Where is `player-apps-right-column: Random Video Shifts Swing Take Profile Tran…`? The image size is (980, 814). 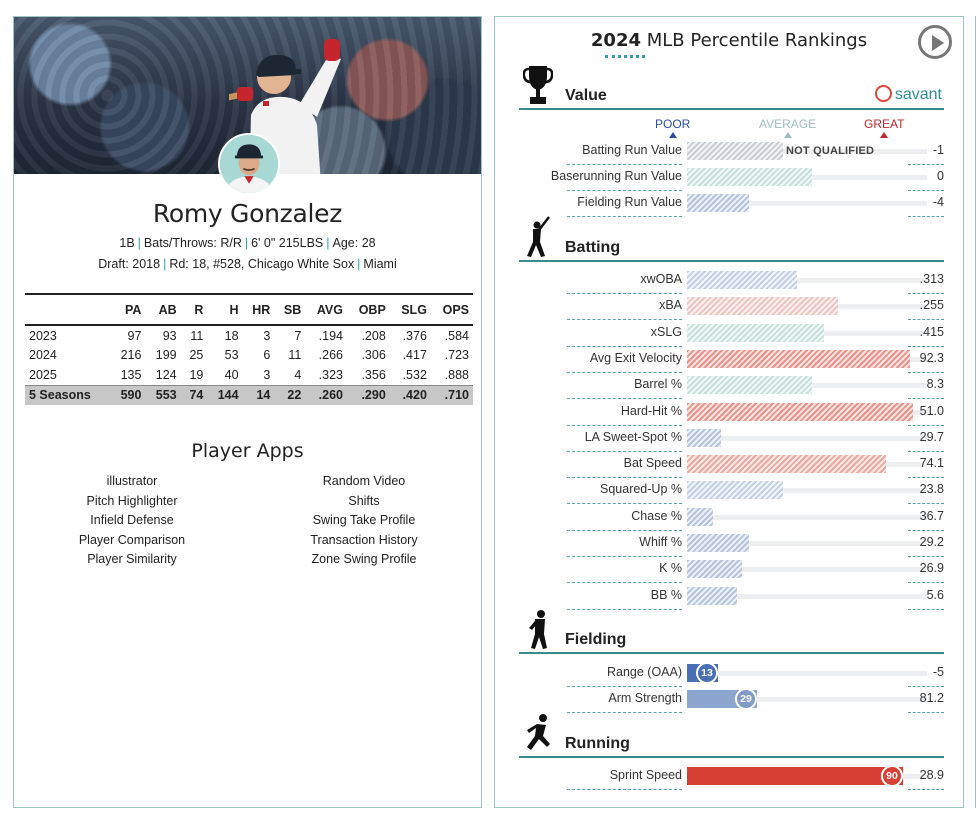
player-apps-right-column: Random Video Shifts Swing Take Profile Tran… is located at coordinates (364, 521).